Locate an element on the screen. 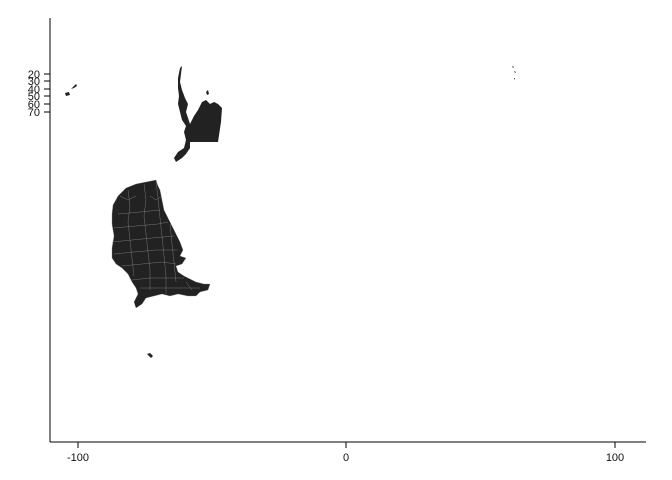 The image size is (672, 480). x-tick-label-100: 100 is located at coordinates (615, 458).